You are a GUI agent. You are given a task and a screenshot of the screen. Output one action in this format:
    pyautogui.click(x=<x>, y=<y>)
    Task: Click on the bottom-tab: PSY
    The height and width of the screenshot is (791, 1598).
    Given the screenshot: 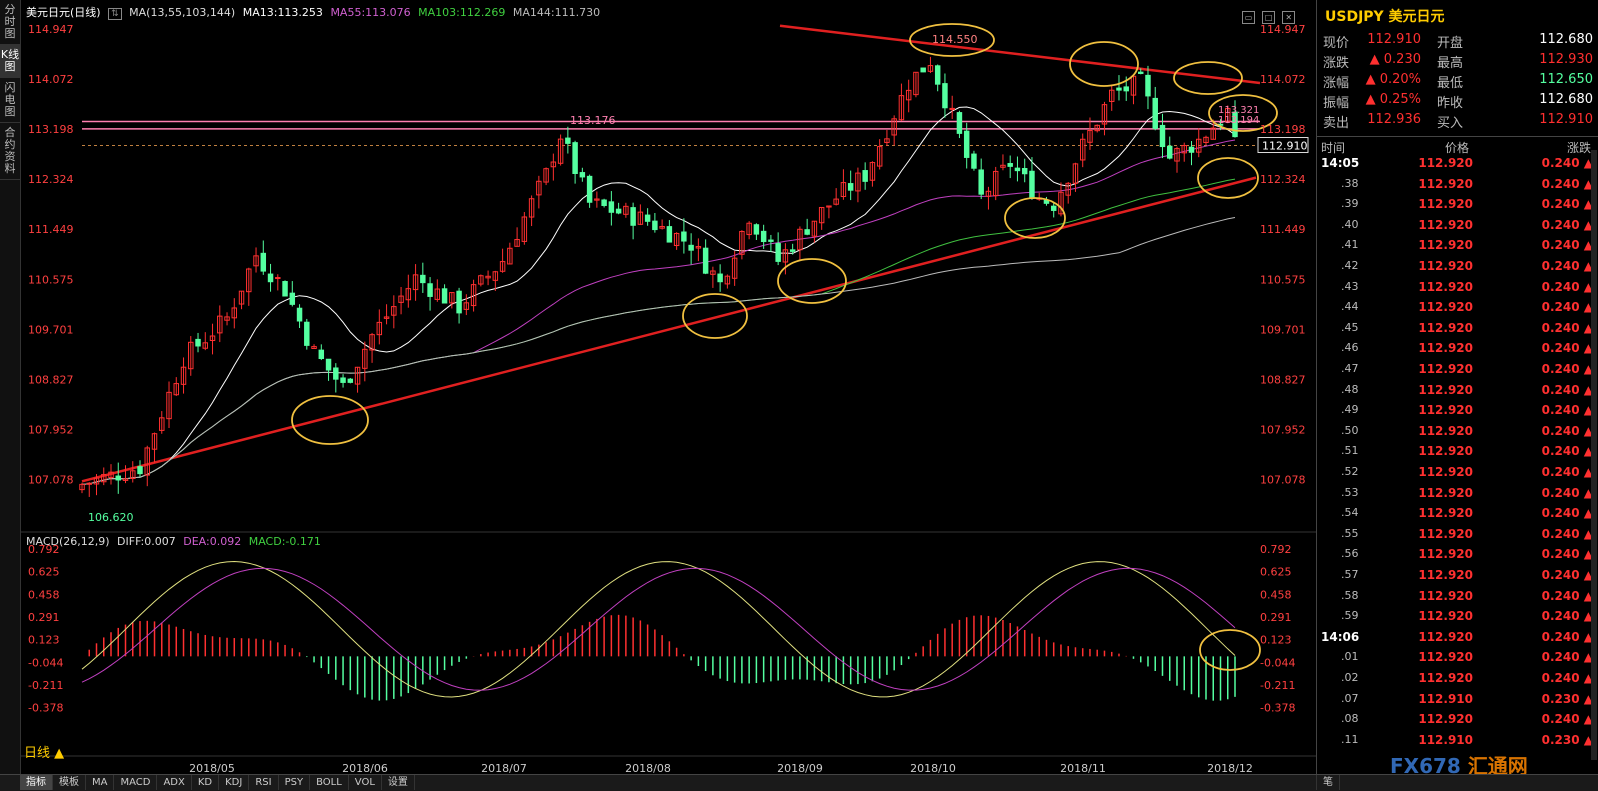 What is the action you would take?
    pyautogui.click(x=295, y=782)
    